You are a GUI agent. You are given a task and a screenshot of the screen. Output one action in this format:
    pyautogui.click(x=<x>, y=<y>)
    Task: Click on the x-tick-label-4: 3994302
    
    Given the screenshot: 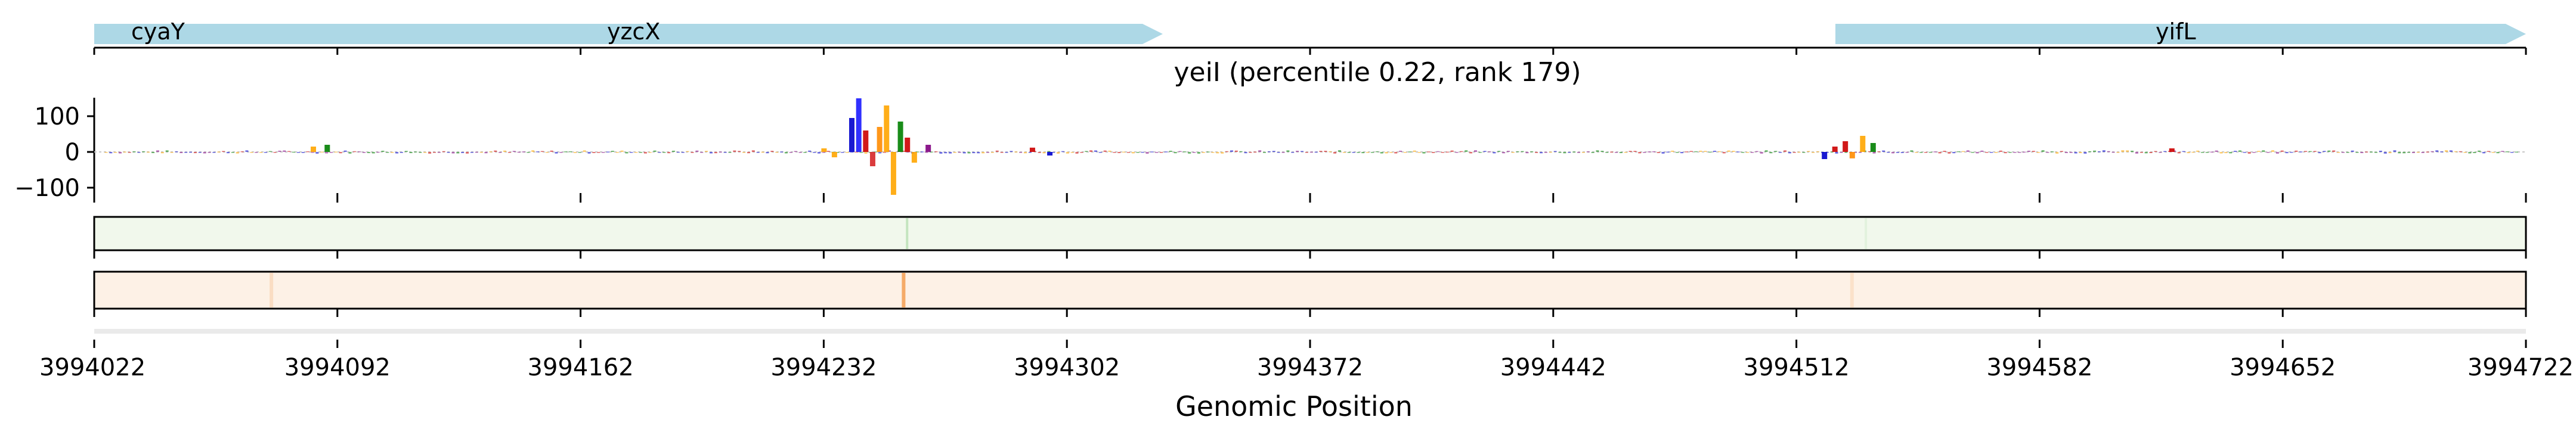 What is the action you would take?
    pyautogui.click(x=1067, y=367)
    